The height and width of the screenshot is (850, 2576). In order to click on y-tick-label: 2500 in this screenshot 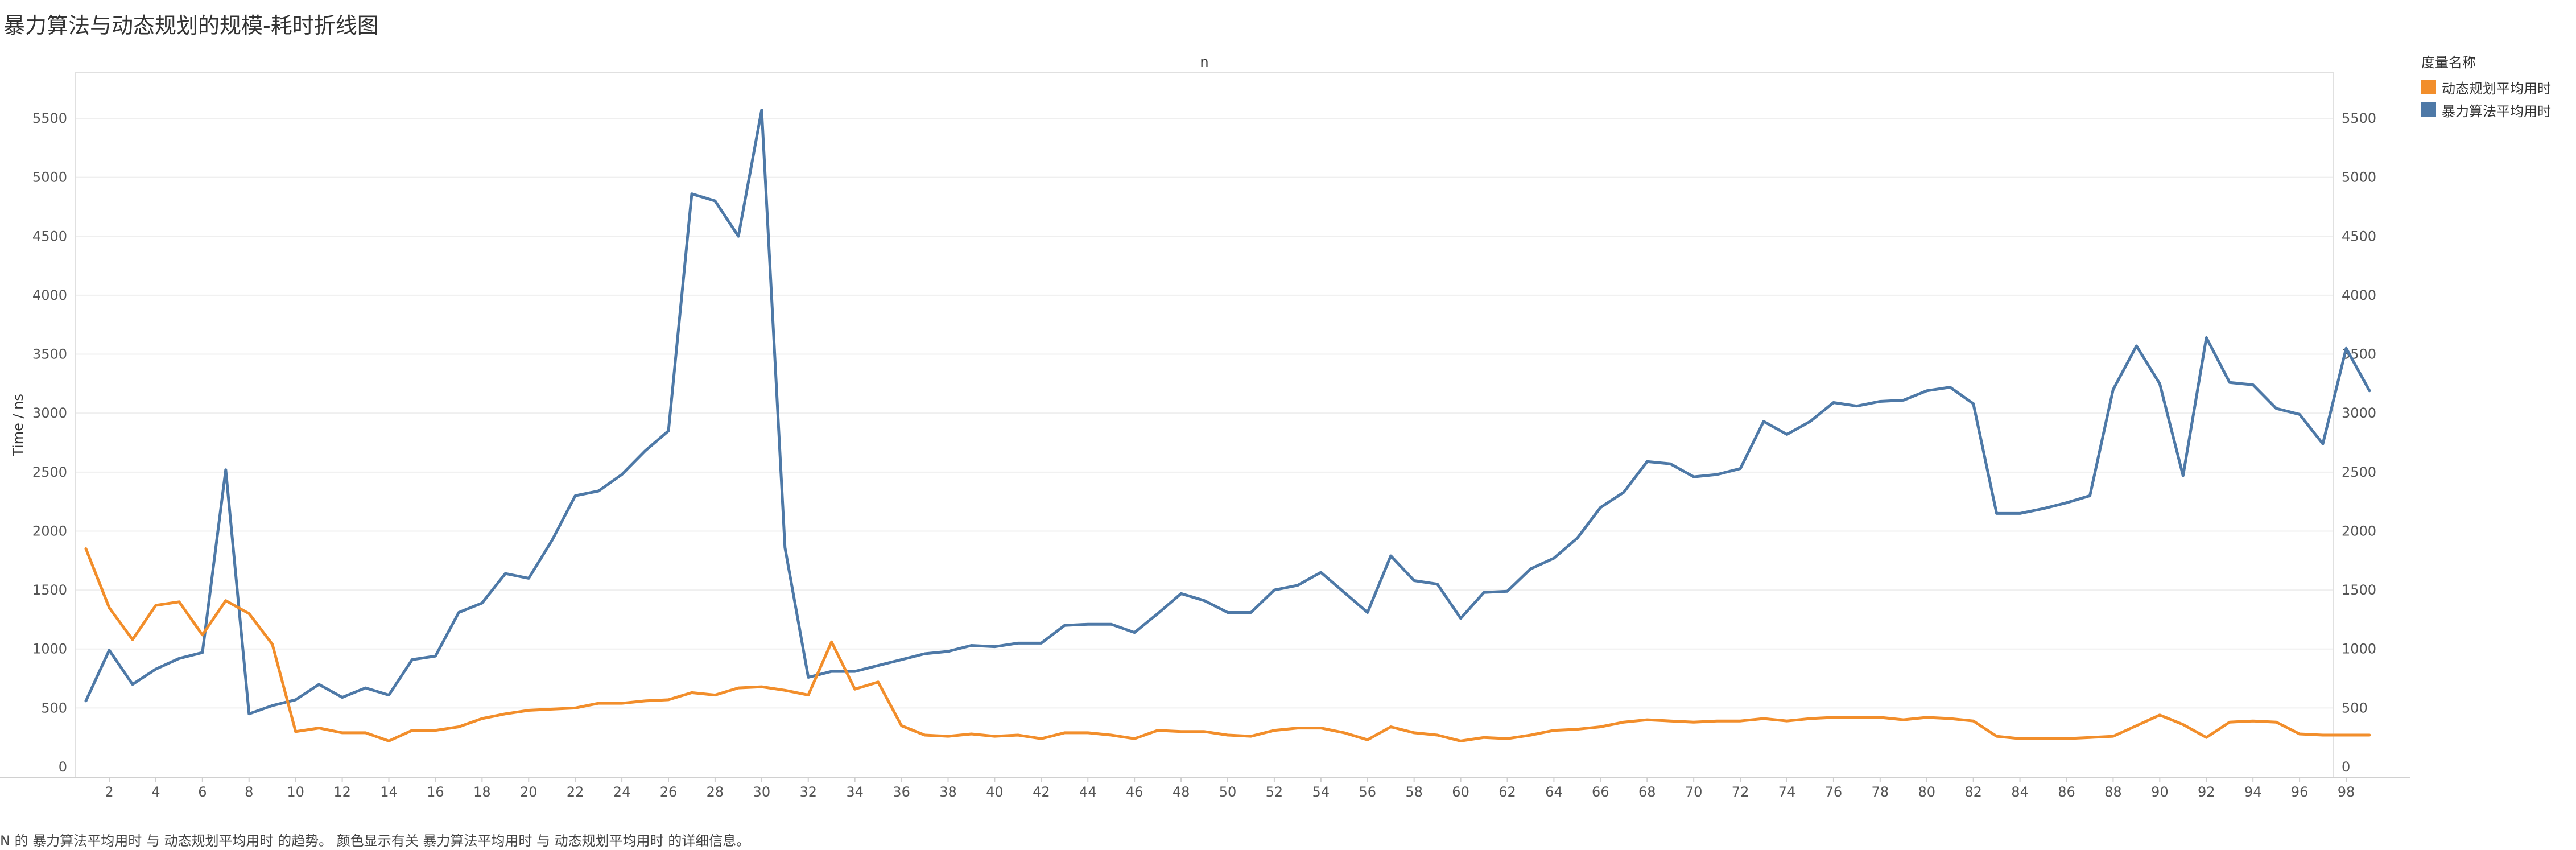, I will do `click(50, 472)`.